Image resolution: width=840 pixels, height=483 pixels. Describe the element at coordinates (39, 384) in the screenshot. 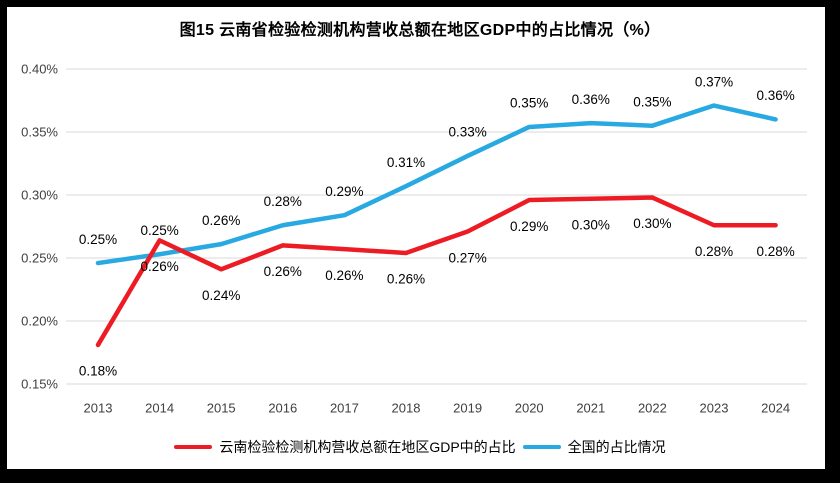

I see `y-axis-tick-label: 0.15%` at that location.